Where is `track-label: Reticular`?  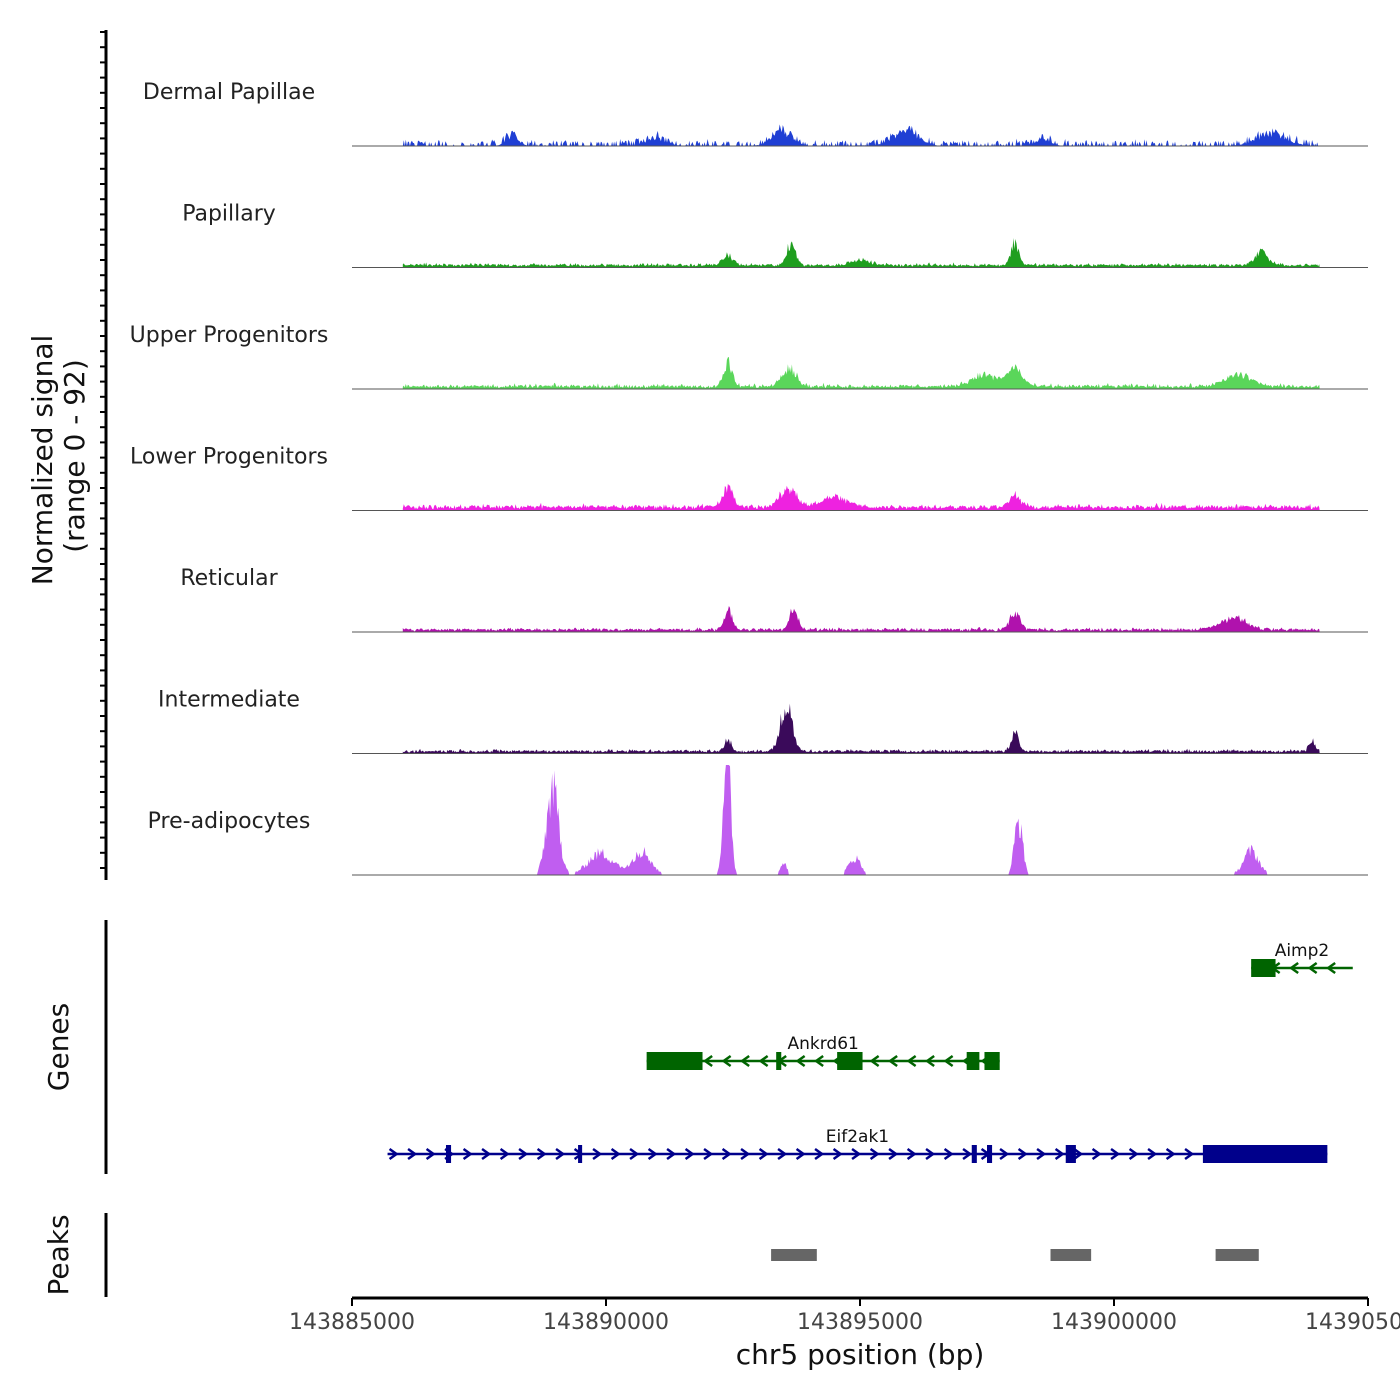 track-label: Reticular is located at coordinates (229, 578).